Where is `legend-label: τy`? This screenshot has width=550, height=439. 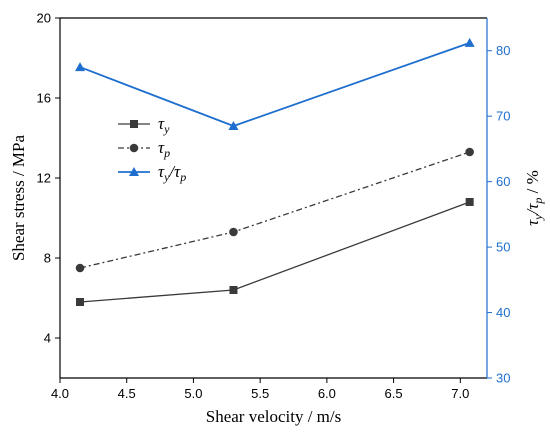 legend-label: τy is located at coordinates (164, 125).